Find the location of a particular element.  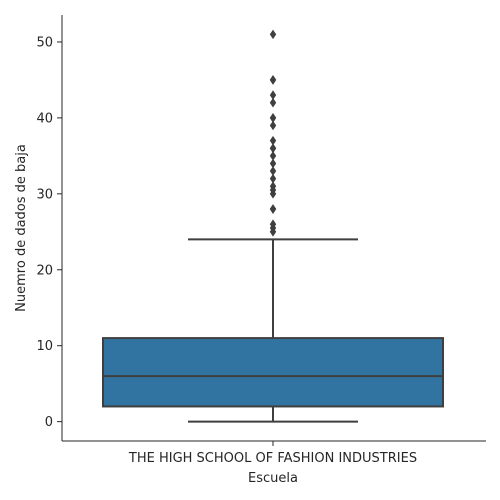

x-axis-ticks: THE HIGH SCHOOL OF FASHION INDUSTRIES is located at coordinates (272, 453).